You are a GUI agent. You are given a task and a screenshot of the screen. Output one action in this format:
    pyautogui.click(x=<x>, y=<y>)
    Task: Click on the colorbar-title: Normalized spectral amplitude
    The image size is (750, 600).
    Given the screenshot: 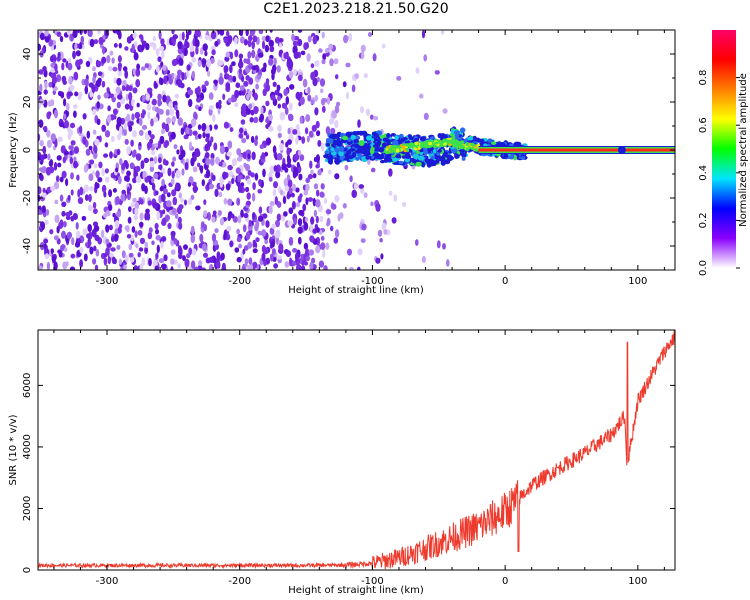 What is the action you would take?
    pyautogui.click(x=743, y=150)
    